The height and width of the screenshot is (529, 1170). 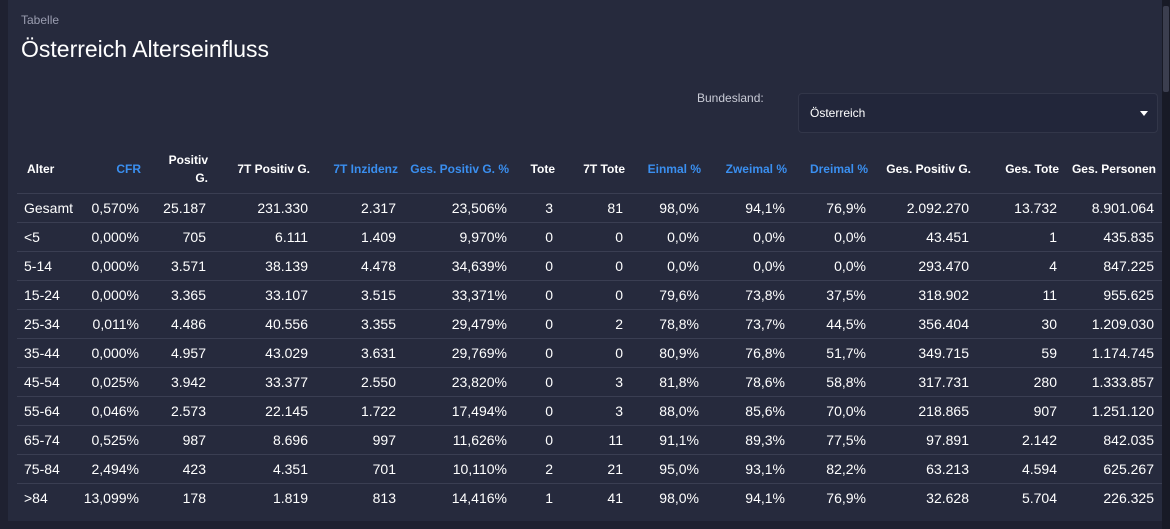 I want to click on cell-gespositivpct: 23,506%, so click(x=459, y=208).